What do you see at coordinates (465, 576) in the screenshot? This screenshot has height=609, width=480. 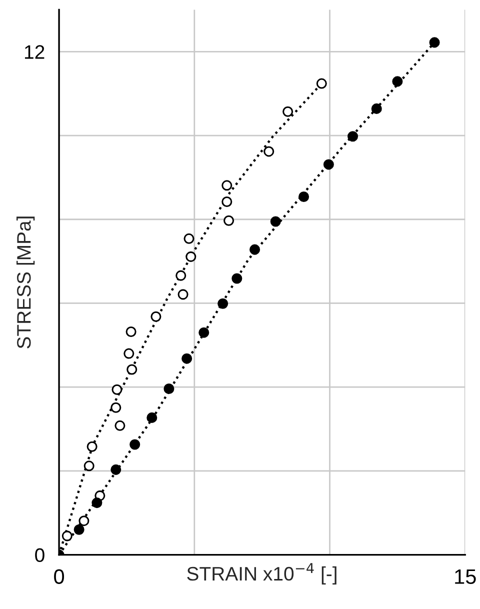 I see `x-tick-label: 15` at bounding box center [465, 576].